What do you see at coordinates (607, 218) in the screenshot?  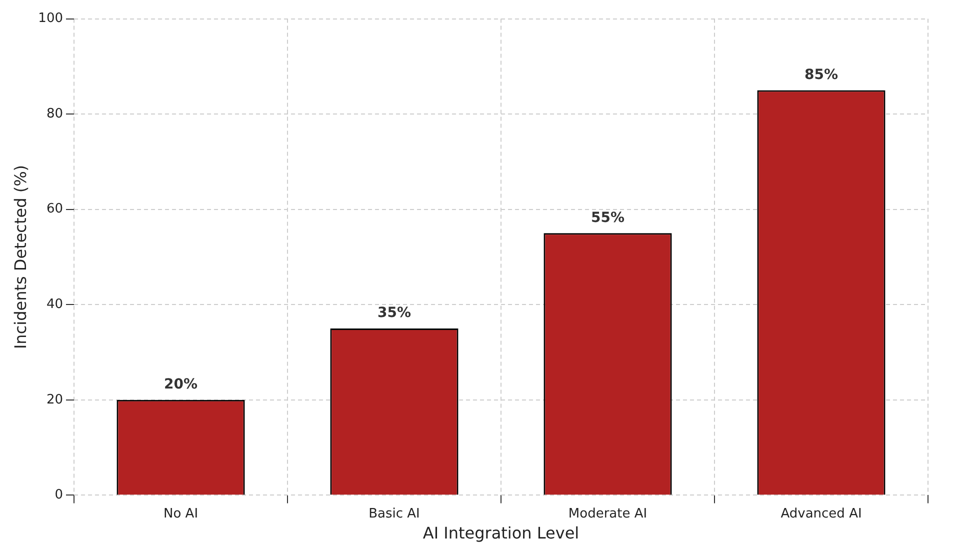 I see `data-label: 55%` at bounding box center [607, 218].